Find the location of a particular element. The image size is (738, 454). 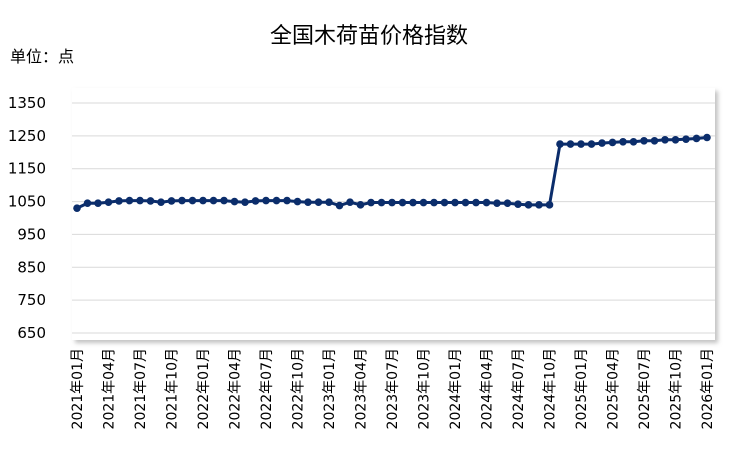

x-tick-label: 2022年07月 is located at coordinates (267, 388).